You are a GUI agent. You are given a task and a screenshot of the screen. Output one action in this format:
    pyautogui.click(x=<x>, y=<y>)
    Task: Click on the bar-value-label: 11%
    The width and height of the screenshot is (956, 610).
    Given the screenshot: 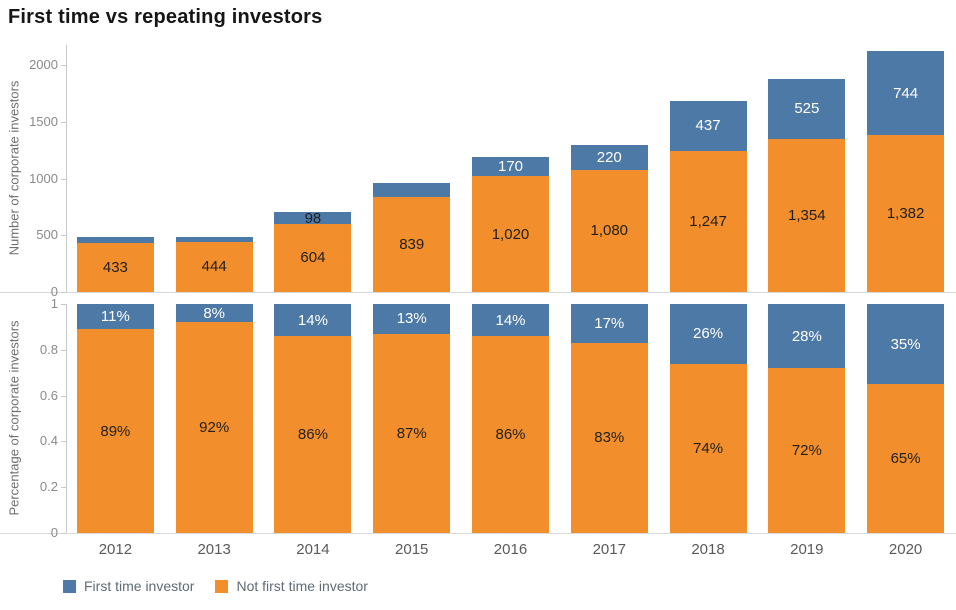 What is the action you would take?
    pyautogui.click(x=115, y=317)
    